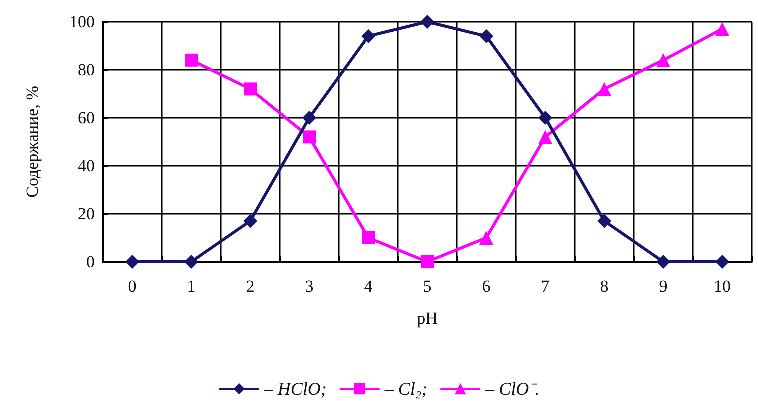  What do you see at coordinates (309, 286) in the screenshot?
I see `x-tick-label: 3` at bounding box center [309, 286].